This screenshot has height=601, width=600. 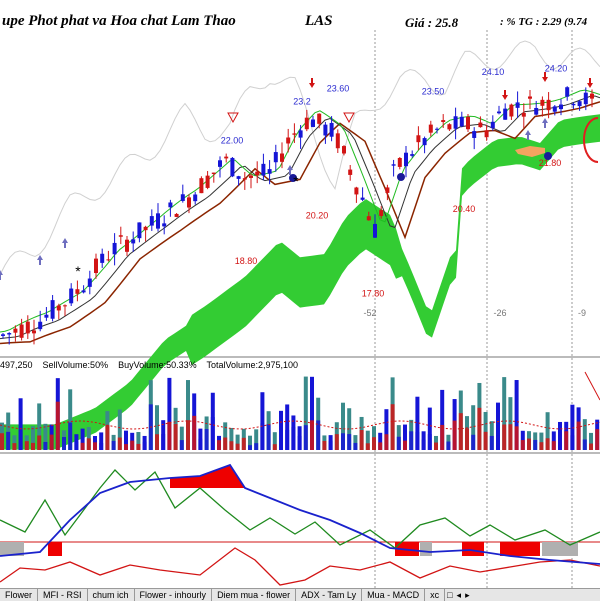 I want to click on tab-scroll-right-icon: ▸, so click(x=467, y=595).